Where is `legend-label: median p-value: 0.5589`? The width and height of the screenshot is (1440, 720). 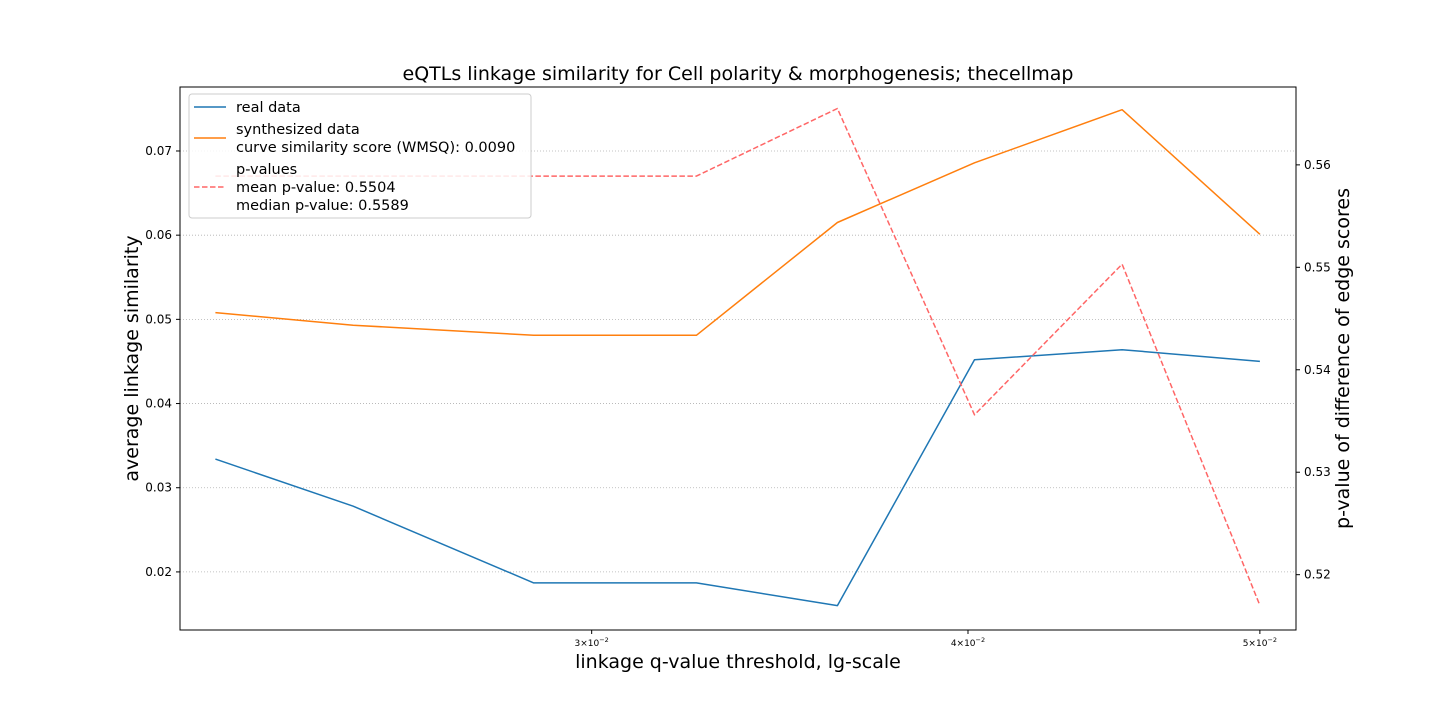
legend-label: median p-value: 0.5589 is located at coordinates (322, 206).